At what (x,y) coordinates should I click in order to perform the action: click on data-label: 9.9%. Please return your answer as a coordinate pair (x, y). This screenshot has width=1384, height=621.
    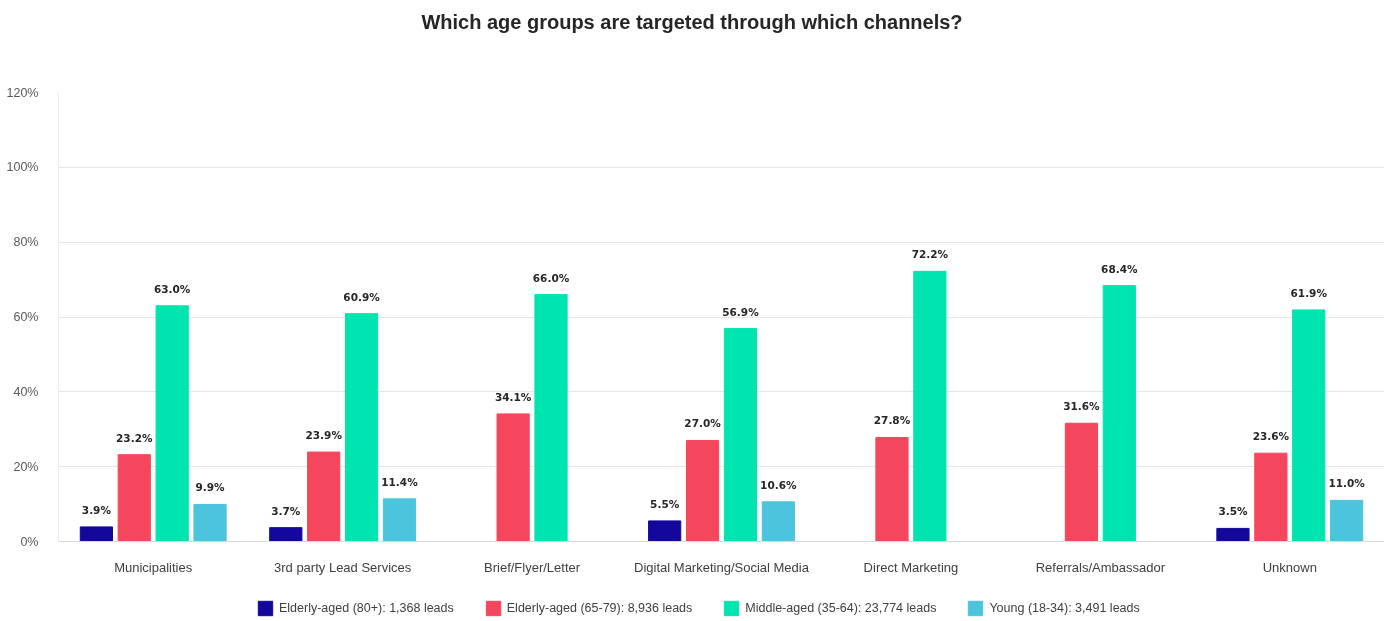
    Looking at the image, I should click on (210, 487).